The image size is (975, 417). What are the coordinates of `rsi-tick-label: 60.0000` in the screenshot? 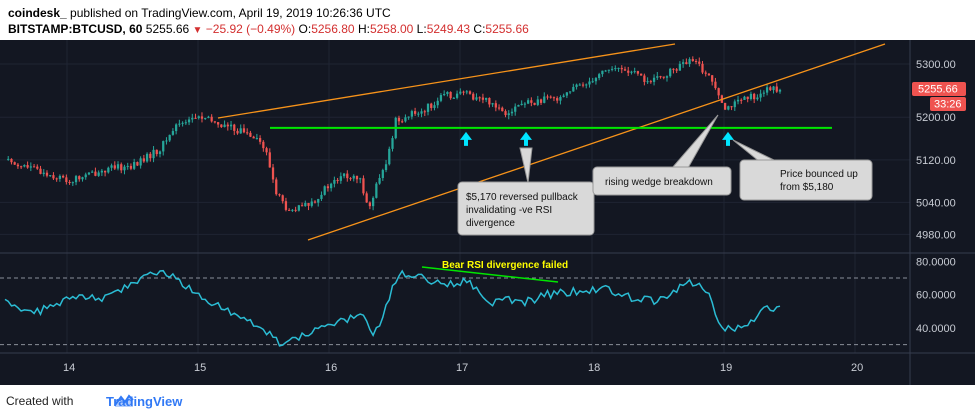 It's located at (936, 296).